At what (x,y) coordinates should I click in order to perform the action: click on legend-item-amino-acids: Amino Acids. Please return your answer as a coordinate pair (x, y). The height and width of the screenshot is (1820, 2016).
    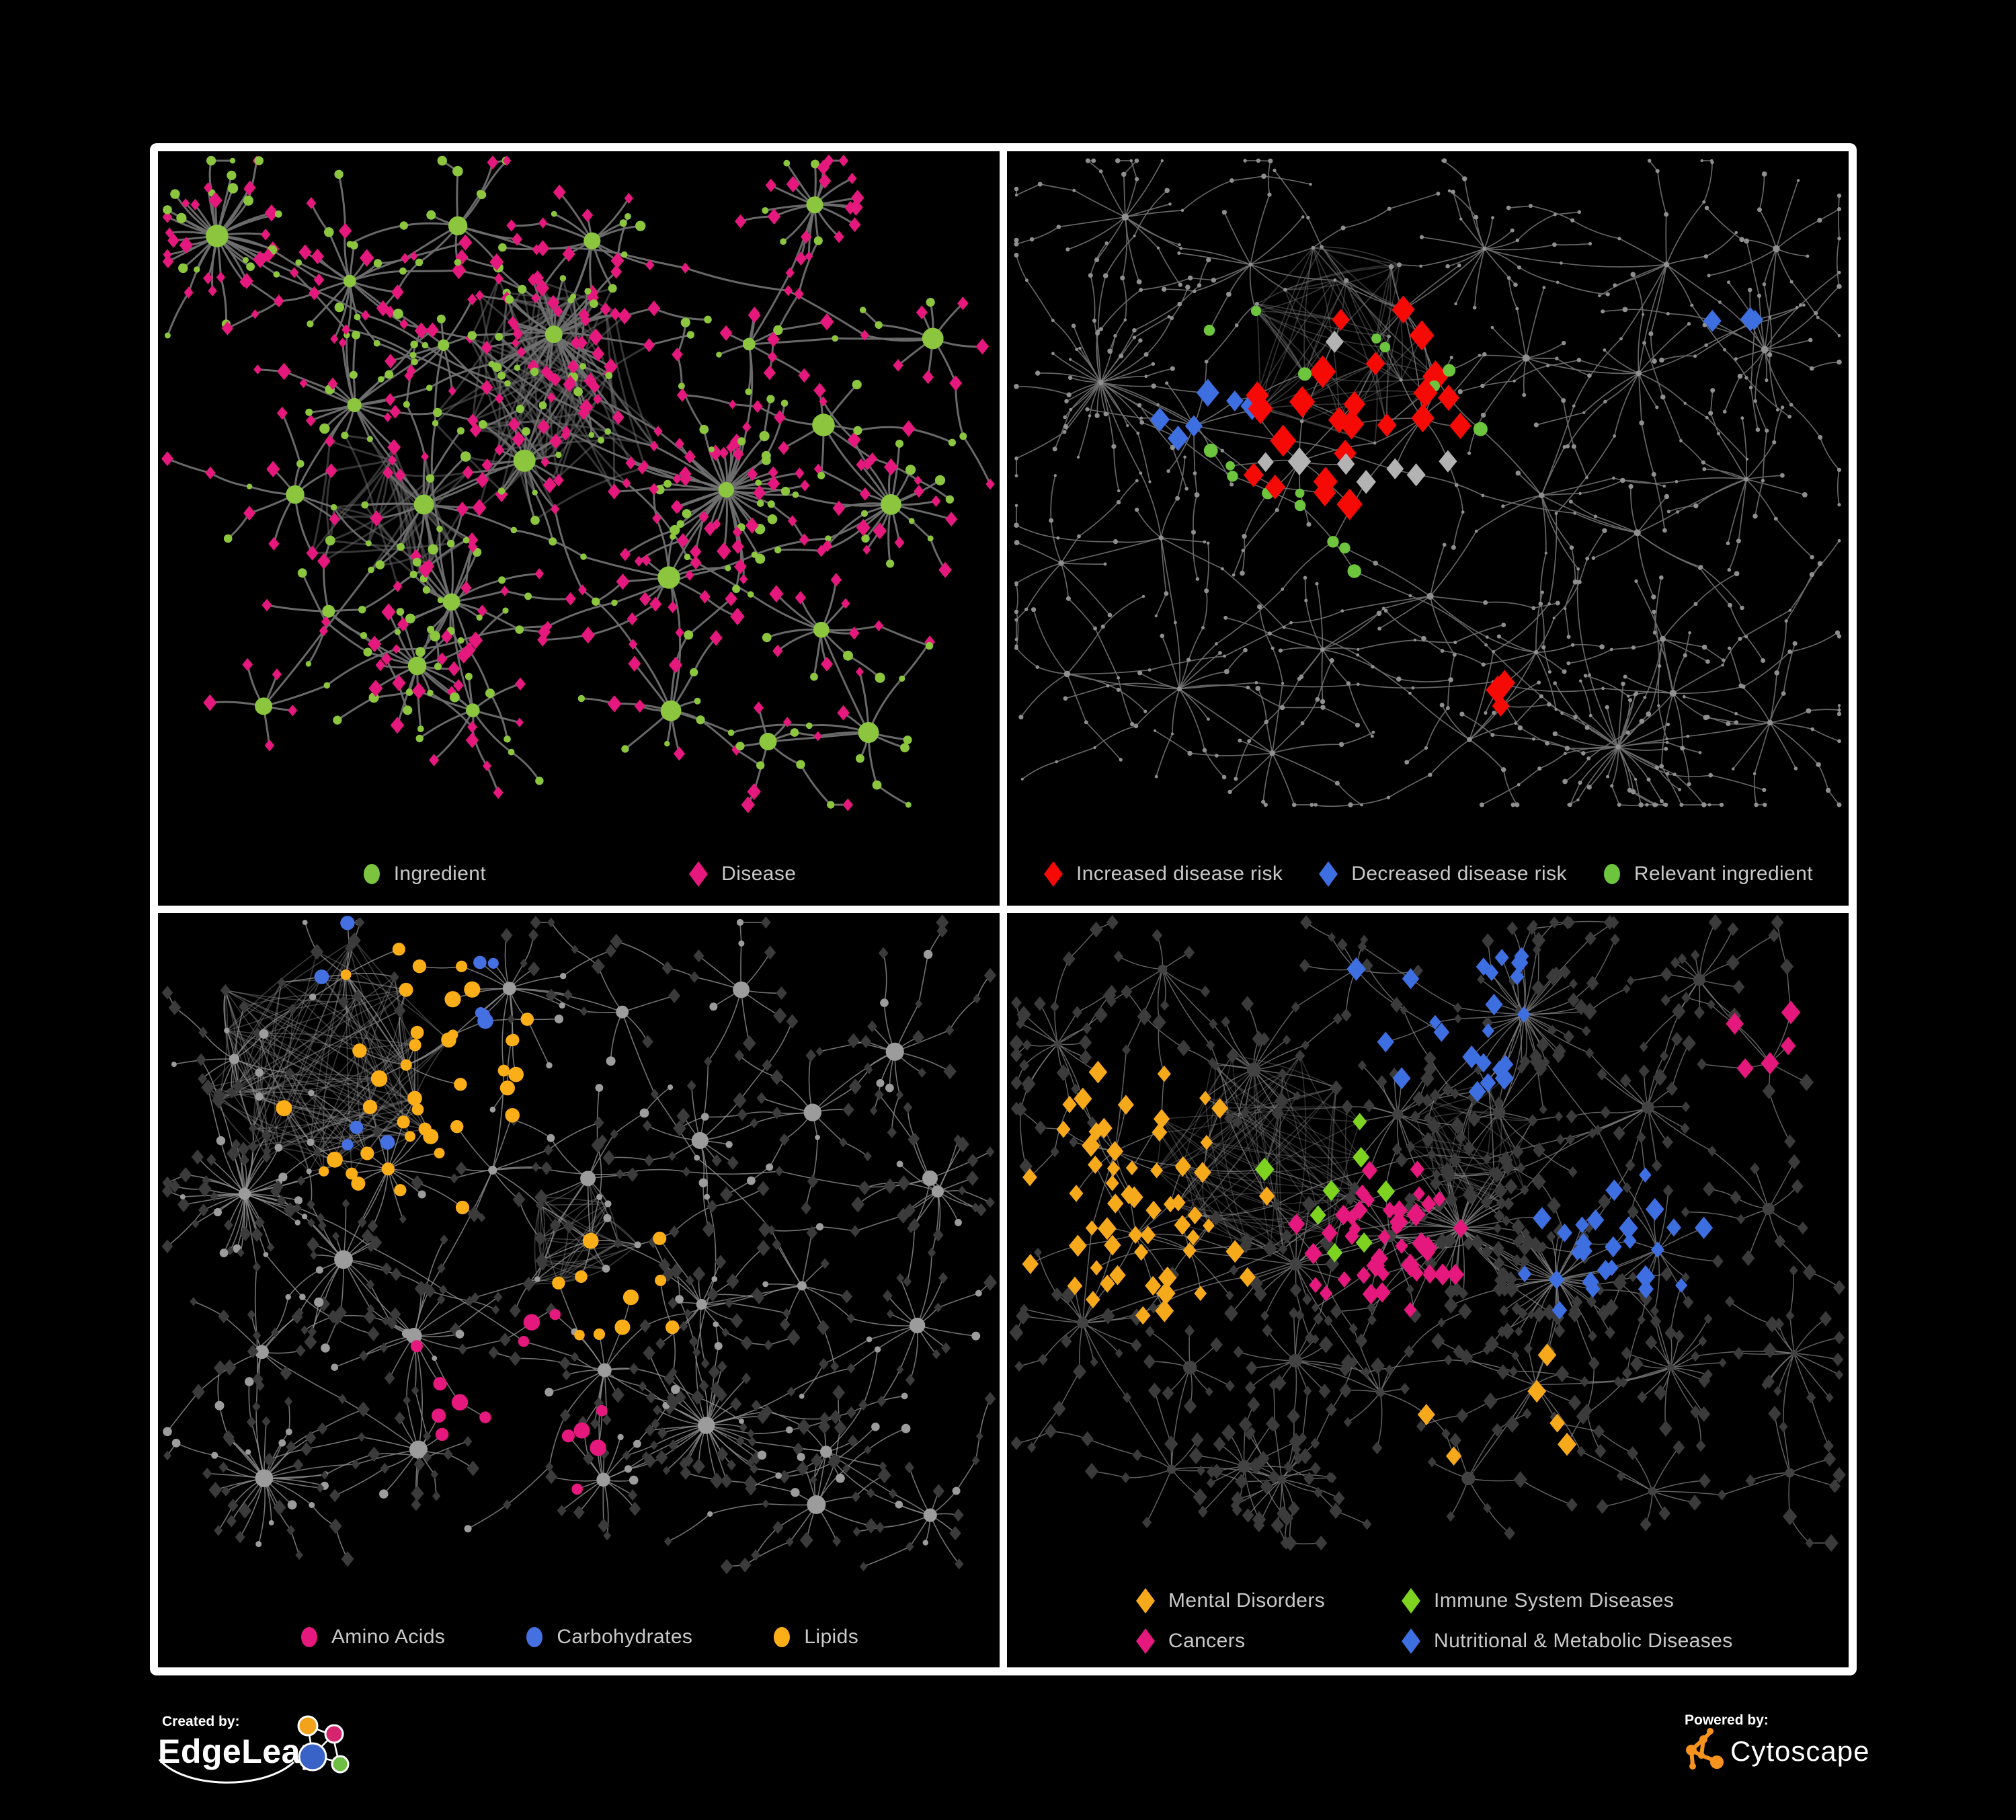
    Looking at the image, I should click on (372, 1637).